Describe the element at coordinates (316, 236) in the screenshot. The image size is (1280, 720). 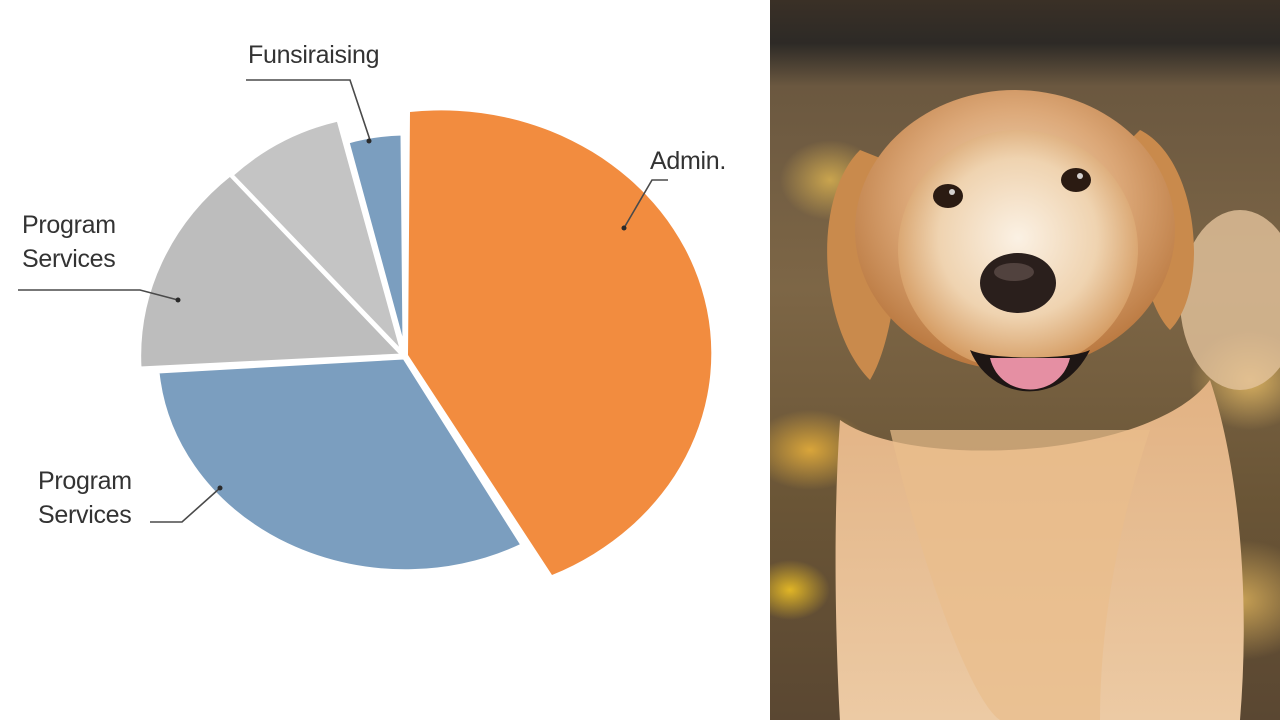
I see `slice-other-grey` at that location.